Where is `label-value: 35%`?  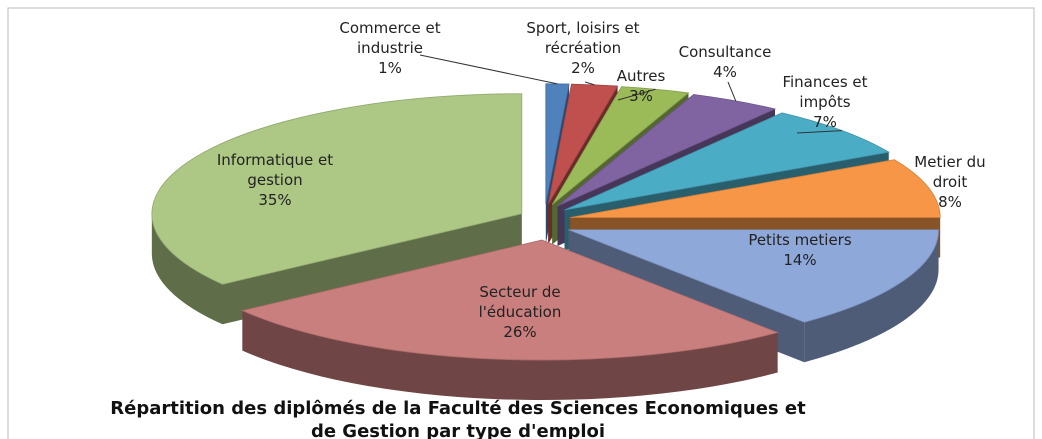 label-value: 35% is located at coordinates (275, 200).